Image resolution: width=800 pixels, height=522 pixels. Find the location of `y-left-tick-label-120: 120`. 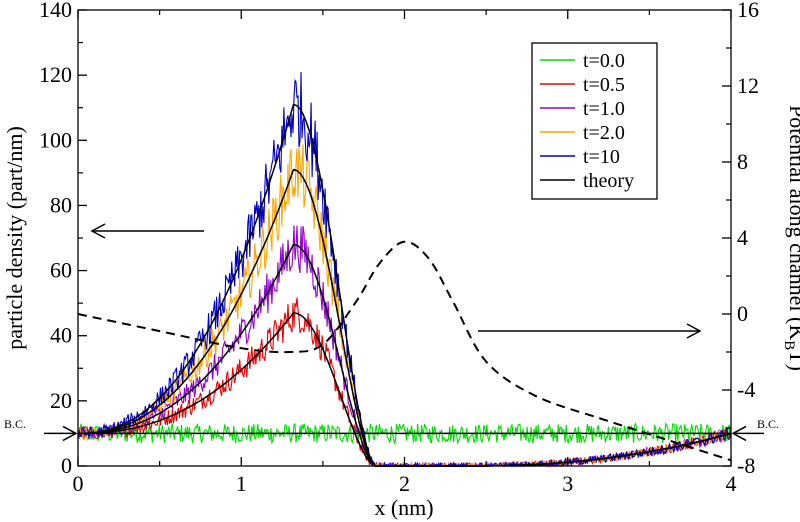

y-left-tick-label-120: 120 is located at coordinates (55, 74).